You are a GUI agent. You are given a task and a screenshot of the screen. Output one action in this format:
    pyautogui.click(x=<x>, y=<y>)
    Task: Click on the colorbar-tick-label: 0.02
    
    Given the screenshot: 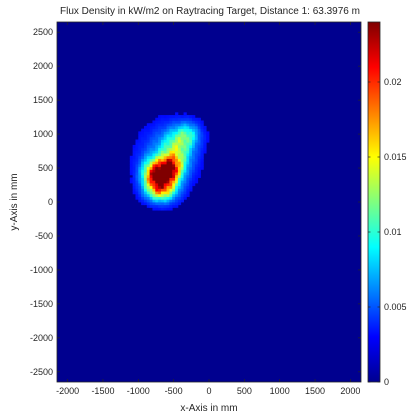 What is the action you would take?
    pyautogui.click(x=393, y=82)
    